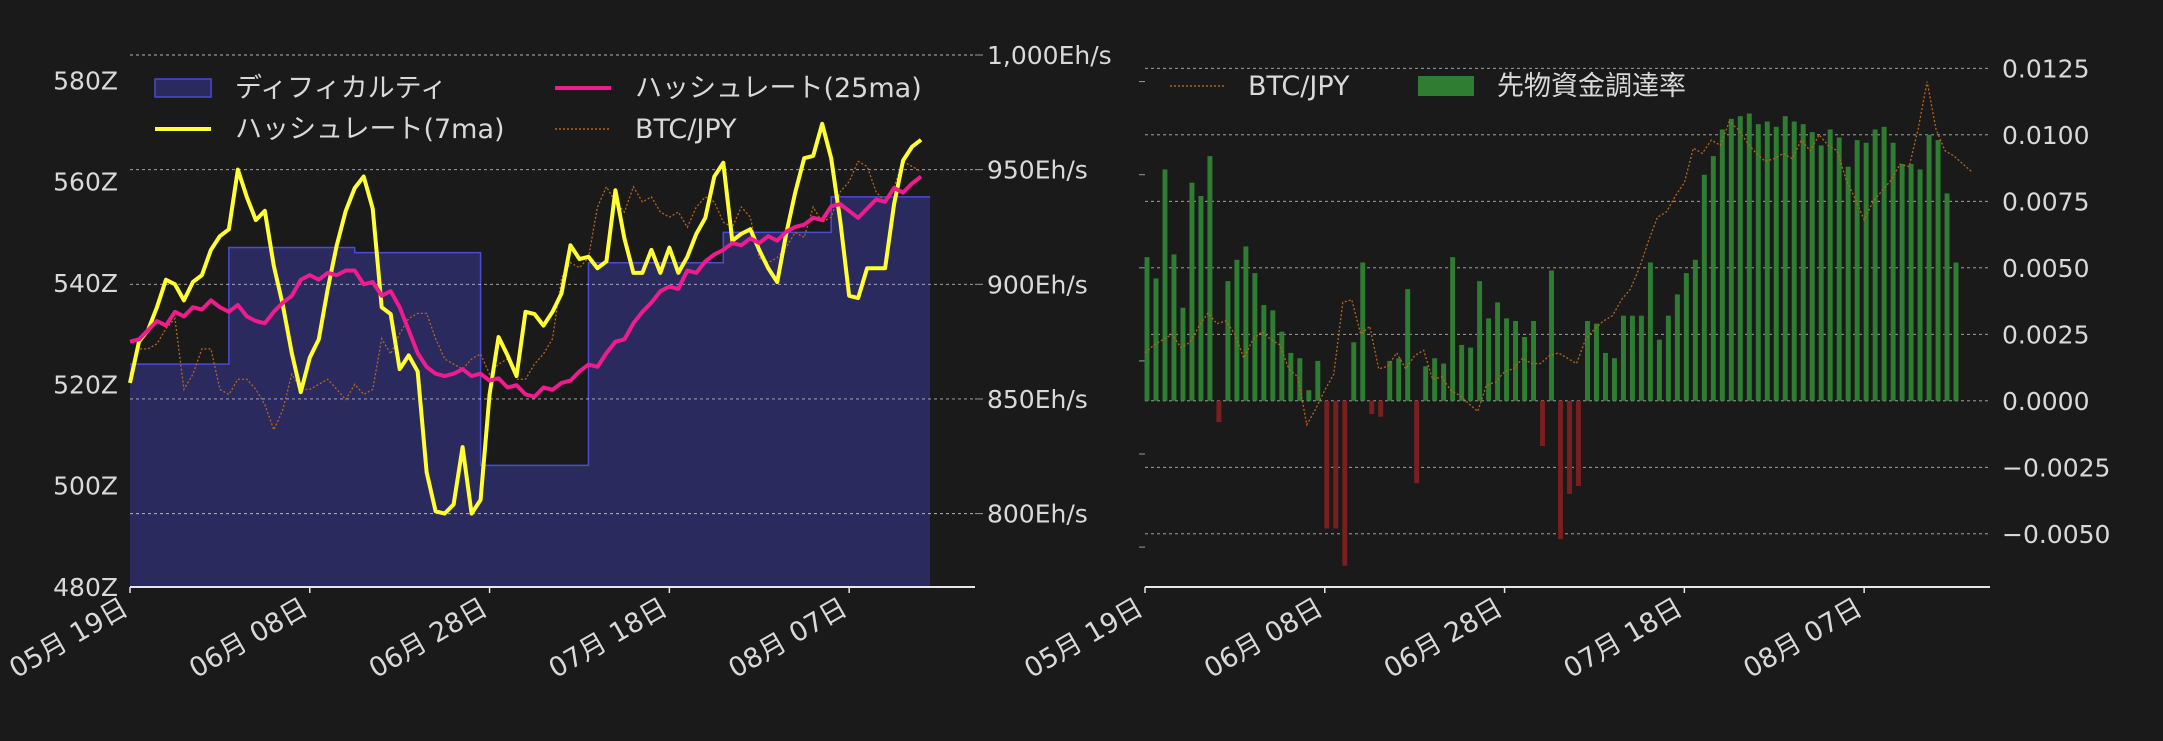 The height and width of the screenshot is (741, 2163). What do you see at coordinates (85, 486) in the screenshot?
I see `y-left-tick-label-500z: 500Z` at bounding box center [85, 486].